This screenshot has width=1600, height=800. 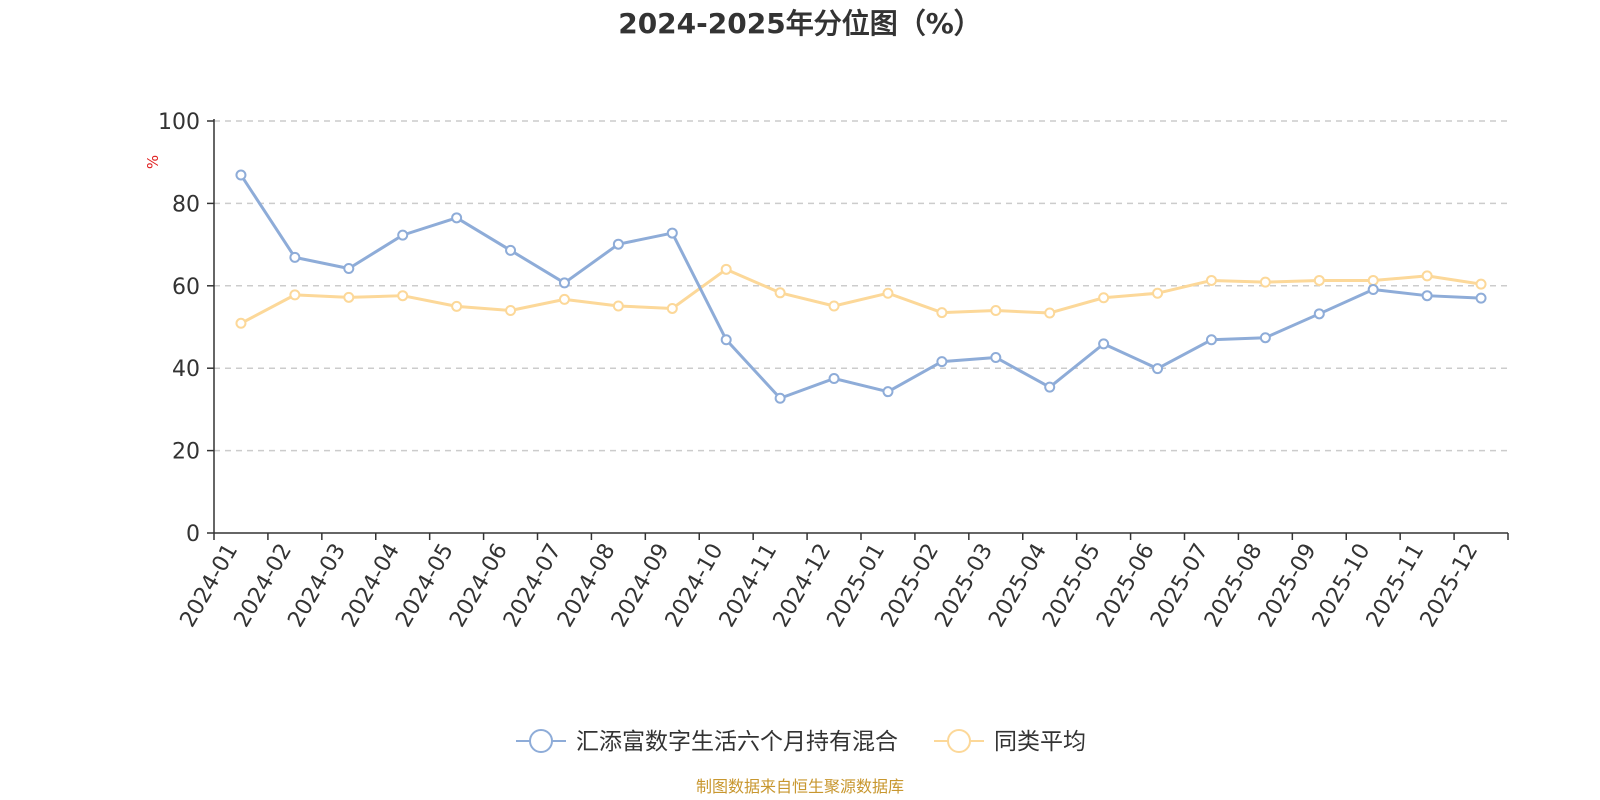 What do you see at coordinates (186, 452) in the screenshot?
I see `y-tick-label: 20` at bounding box center [186, 452].